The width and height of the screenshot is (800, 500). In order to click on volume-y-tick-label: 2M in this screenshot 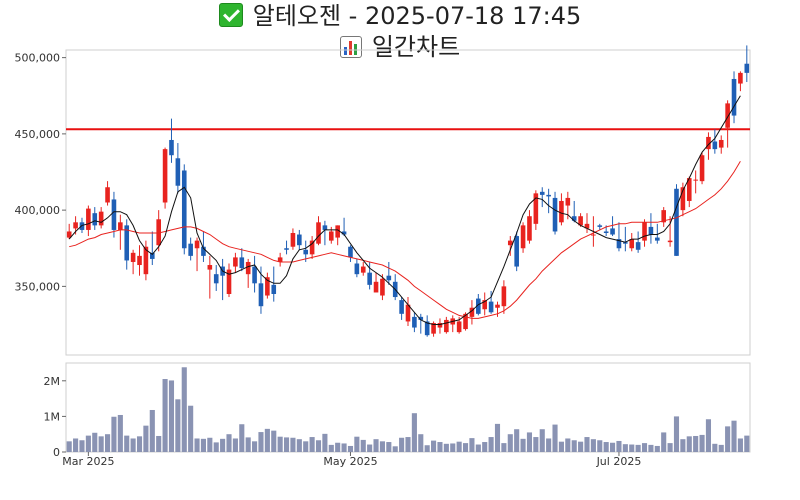, I will do `click(52, 381)`.